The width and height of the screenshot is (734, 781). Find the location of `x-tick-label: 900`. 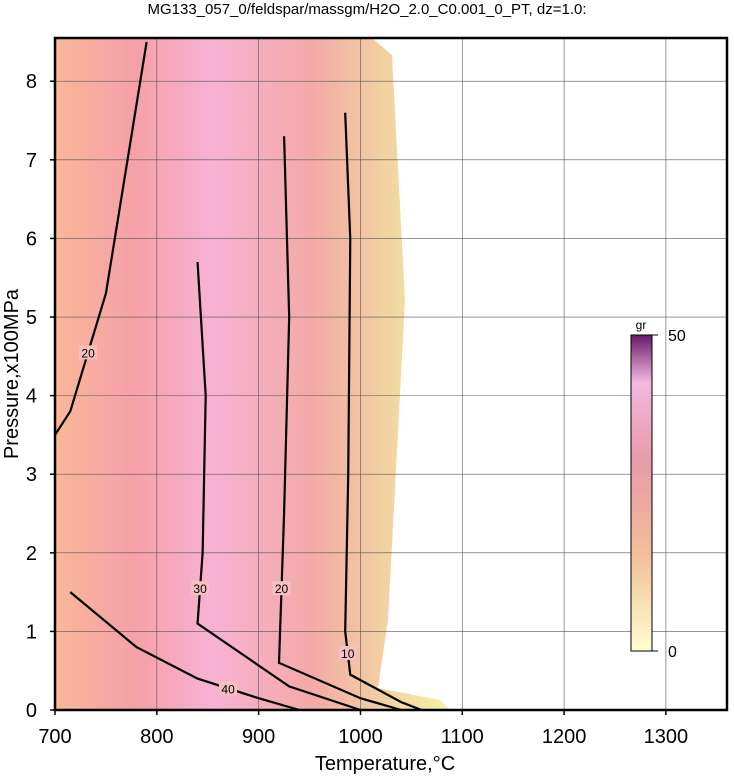

x-tick-label: 900 is located at coordinates (258, 737).